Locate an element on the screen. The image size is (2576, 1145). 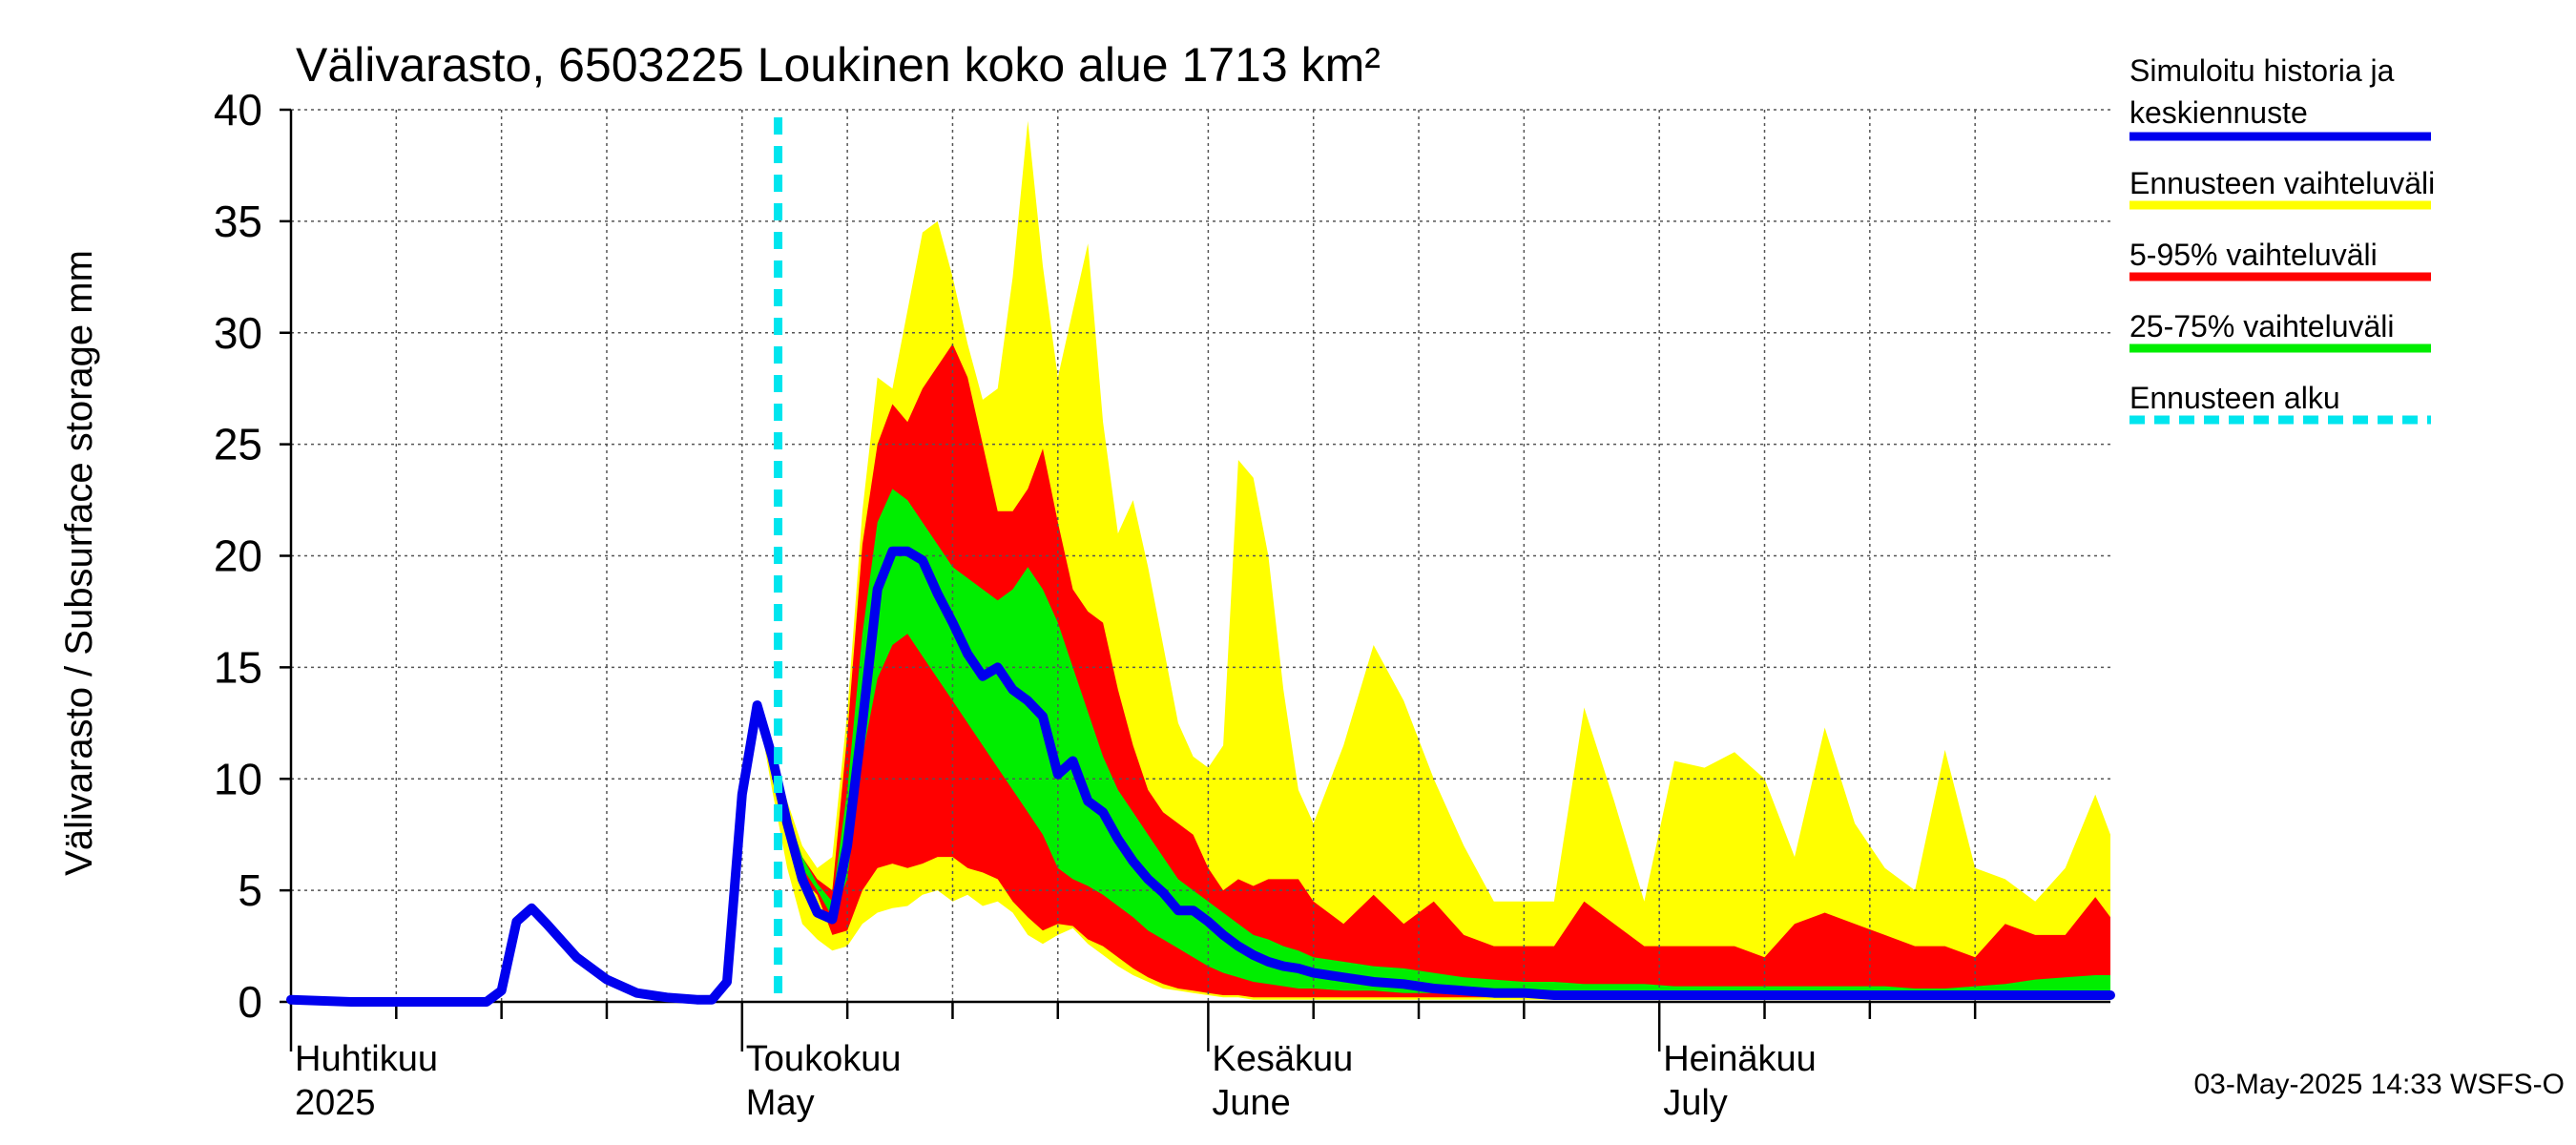
month-label-fi: Huhtikuu is located at coordinates (366, 1059).